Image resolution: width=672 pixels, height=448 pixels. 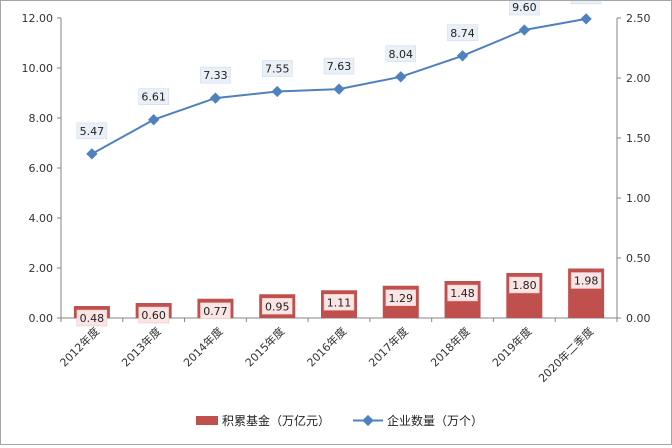 What do you see at coordinates (435, 420) in the screenshot?
I see `legend-label-line: 企业数量（万个）` at bounding box center [435, 420].